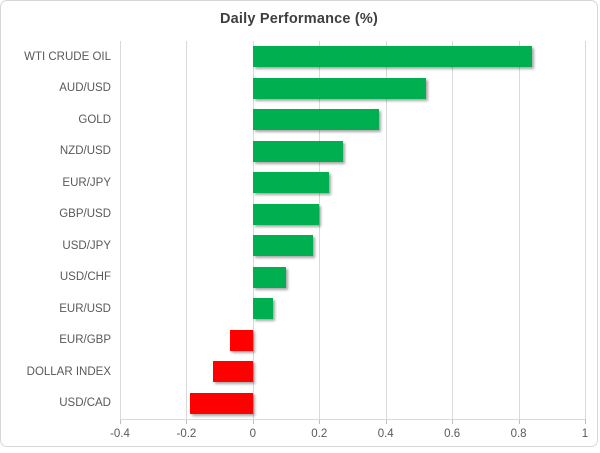  What do you see at coordinates (85, 214) in the screenshot?
I see `category-label: GBP/USD` at bounding box center [85, 214].